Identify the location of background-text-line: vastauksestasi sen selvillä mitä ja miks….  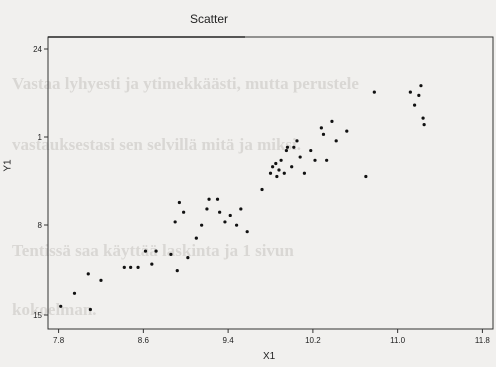
(157, 144).